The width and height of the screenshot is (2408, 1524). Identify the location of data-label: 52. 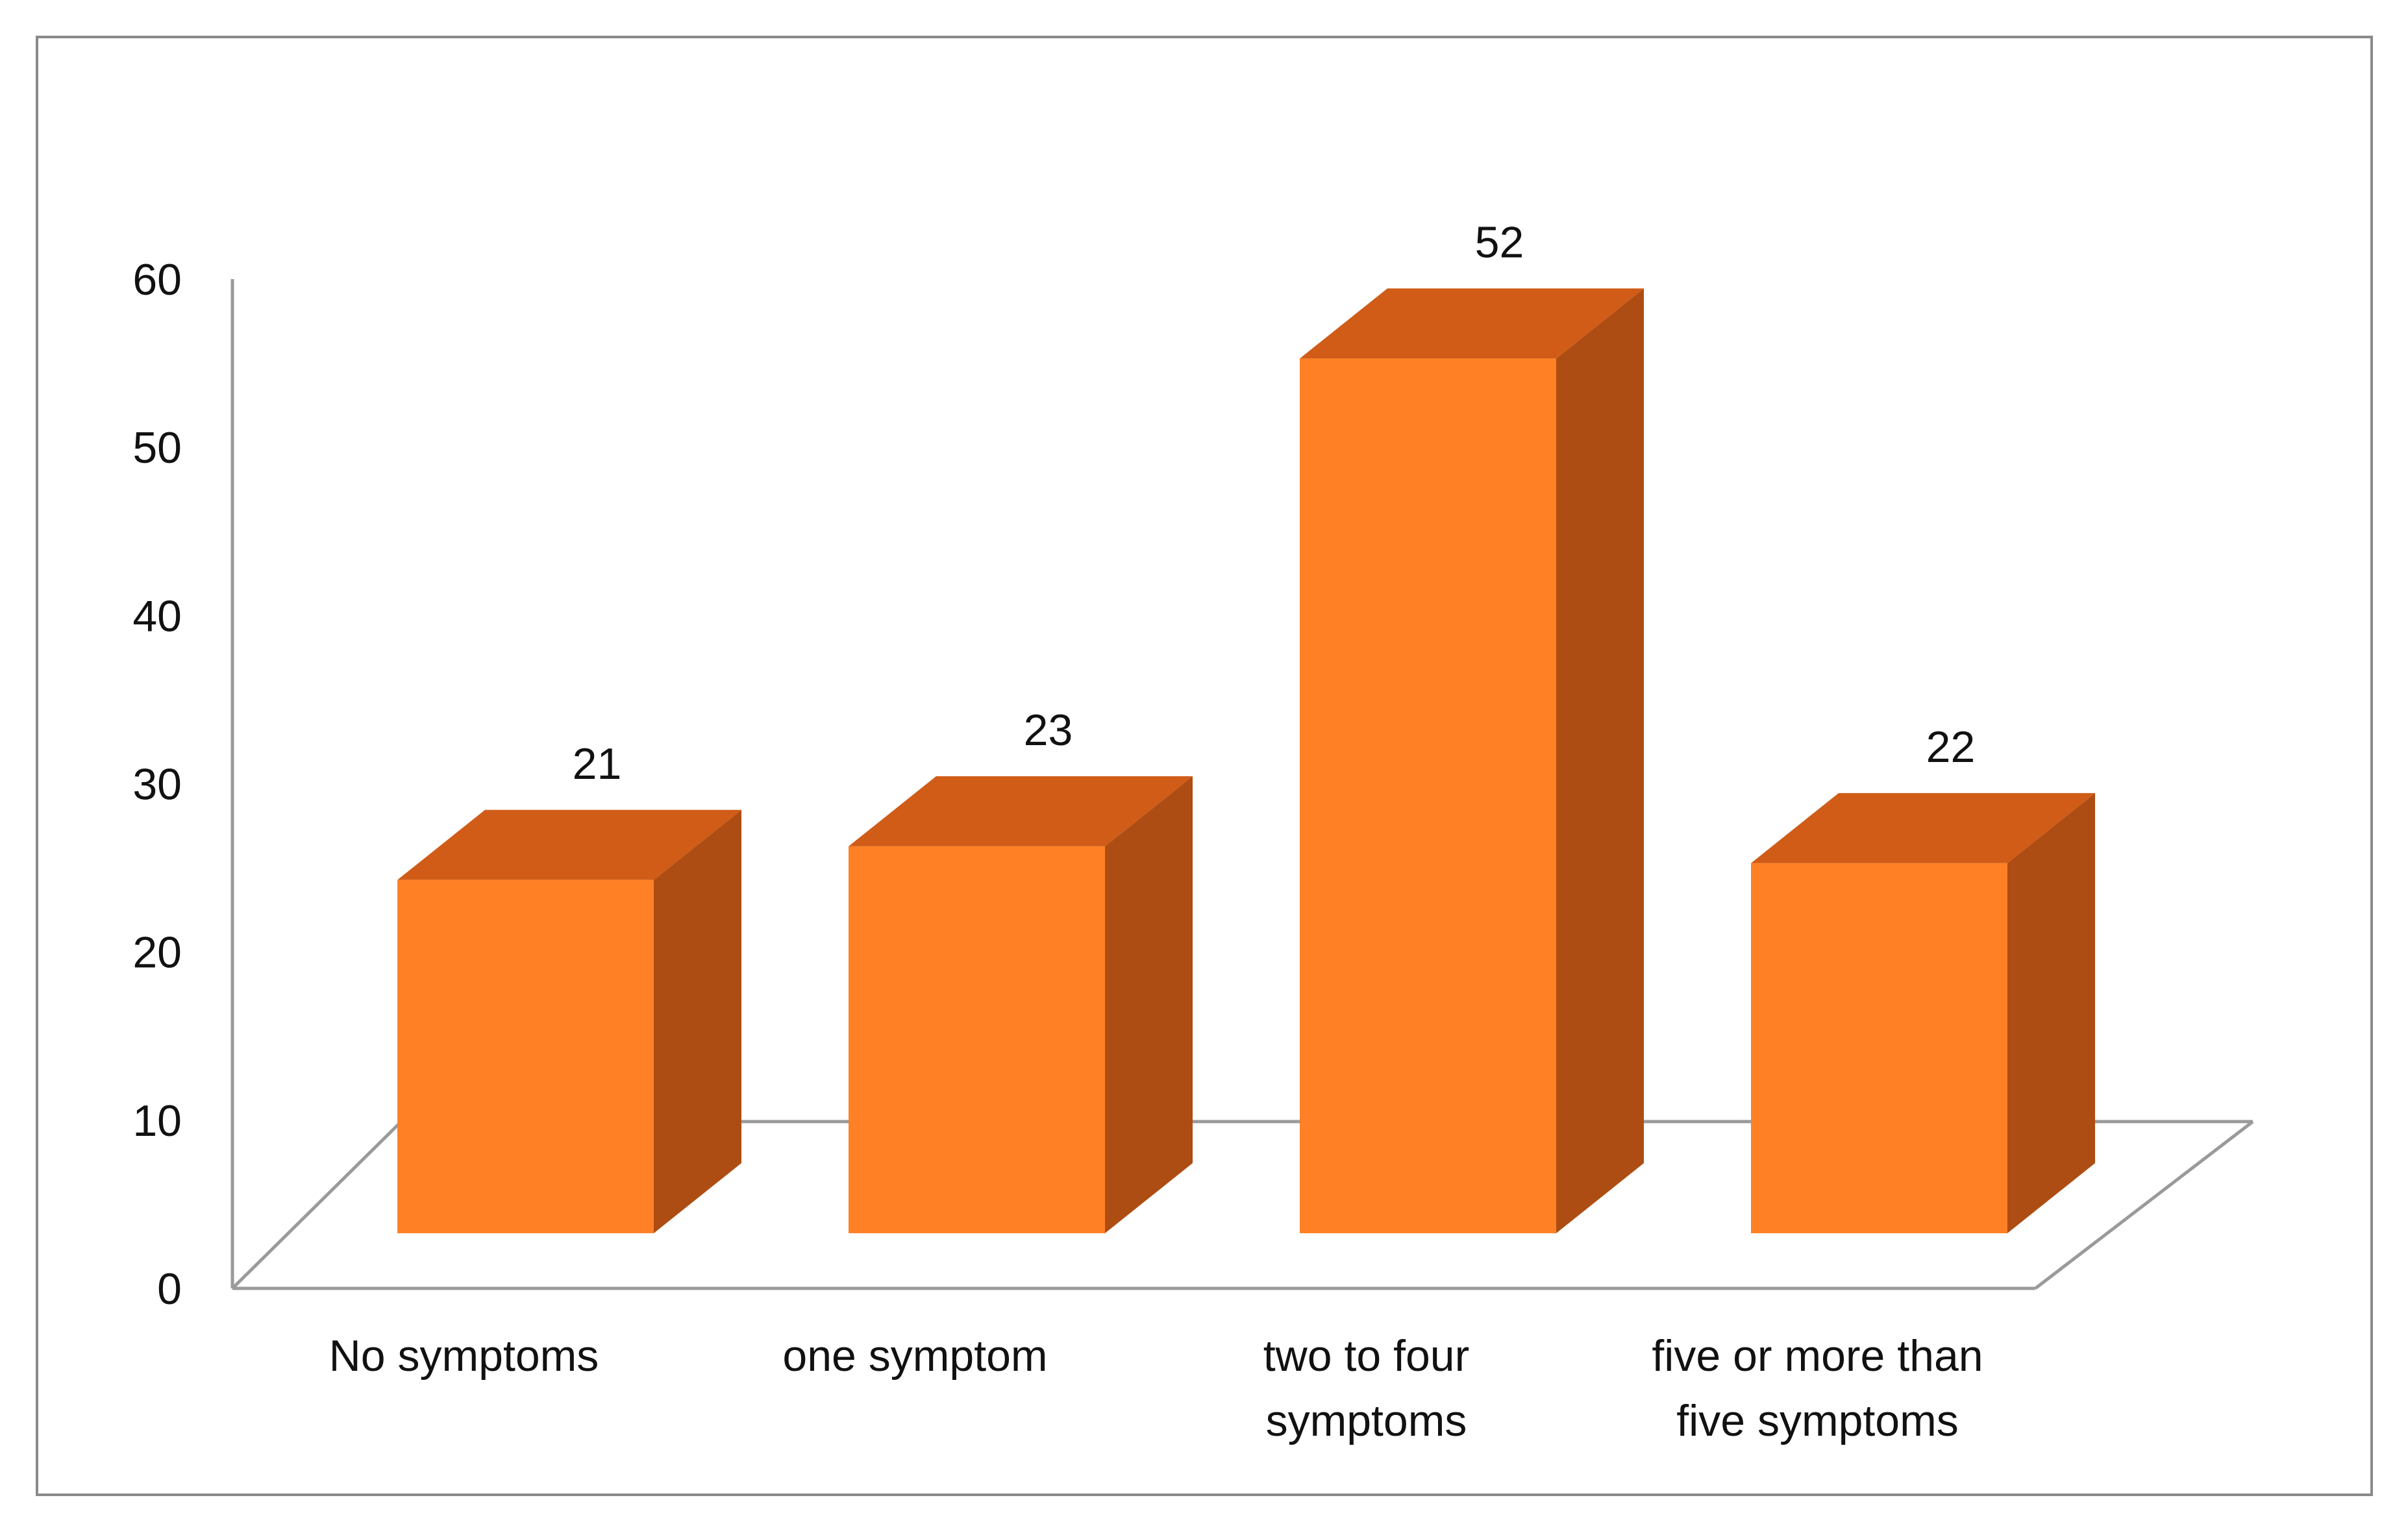
(1499, 242).